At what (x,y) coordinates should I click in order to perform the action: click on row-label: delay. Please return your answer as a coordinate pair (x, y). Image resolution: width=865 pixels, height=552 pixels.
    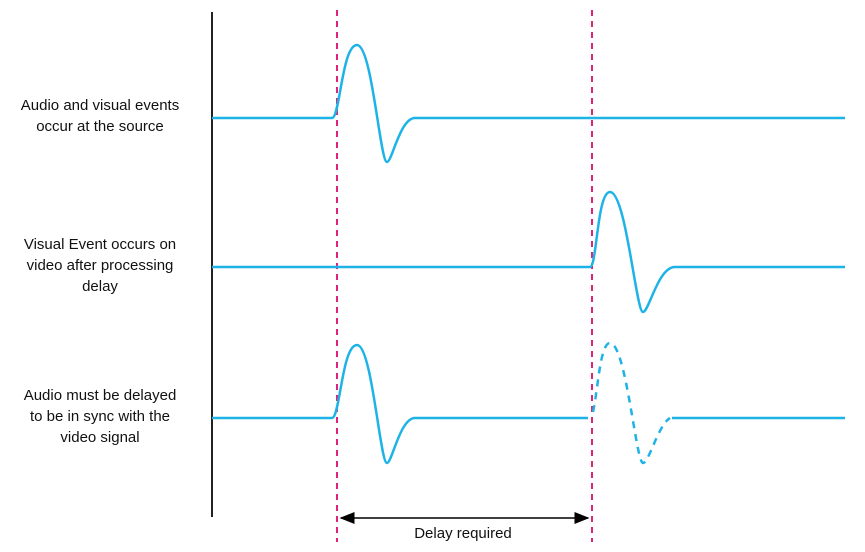
    Looking at the image, I should click on (100, 286).